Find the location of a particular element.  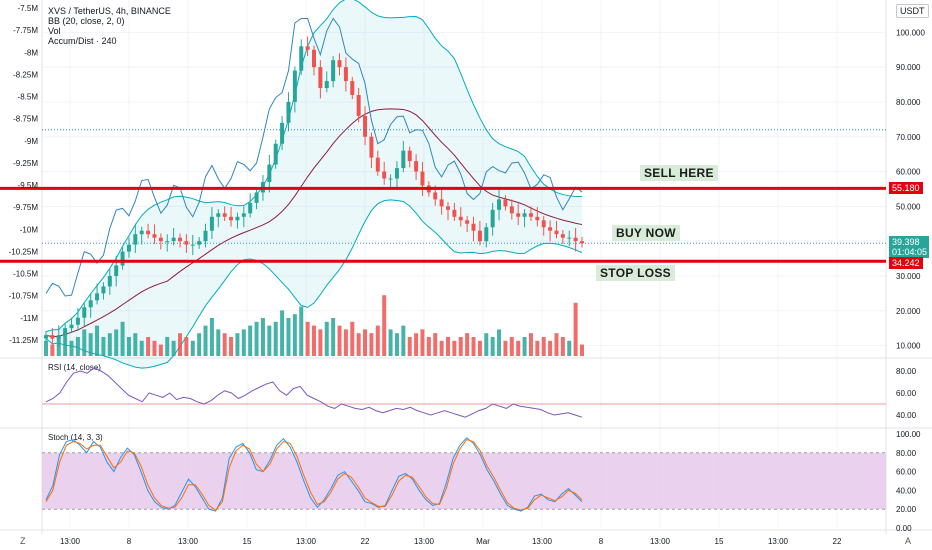

currency-button: USDT is located at coordinates (912, 11).